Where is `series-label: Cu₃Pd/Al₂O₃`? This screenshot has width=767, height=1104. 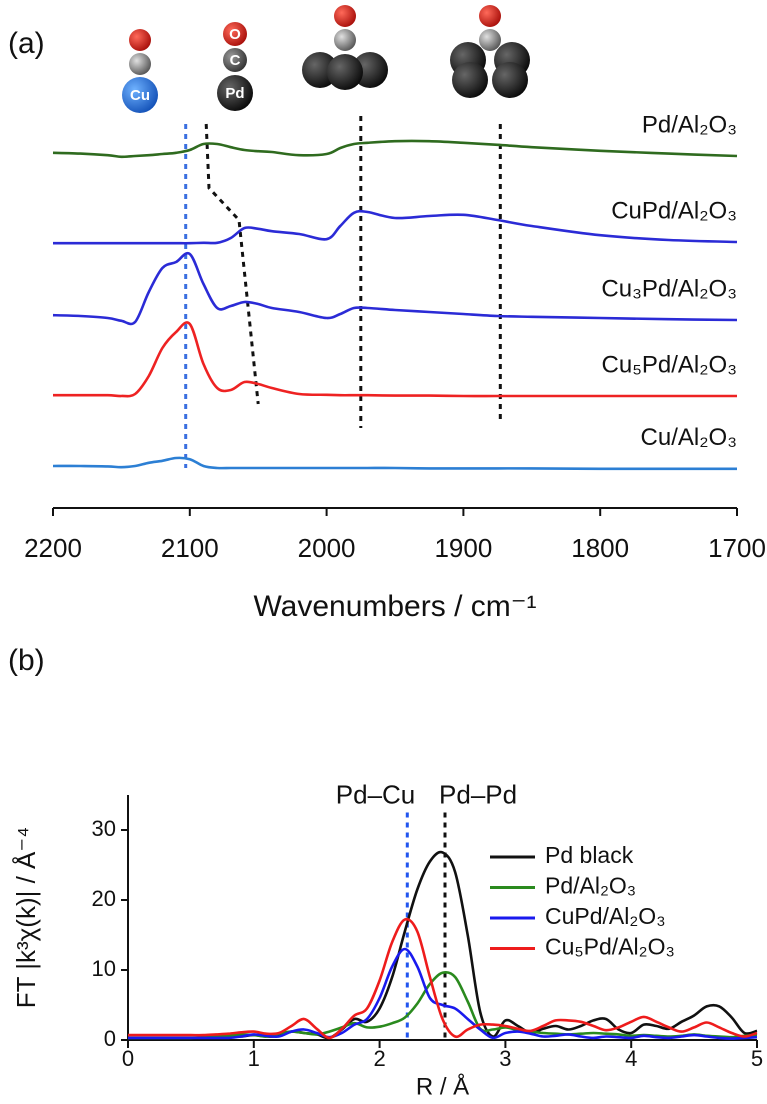 series-label: Cu₃Pd/Al₂O₃ is located at coordinates (669, 288).